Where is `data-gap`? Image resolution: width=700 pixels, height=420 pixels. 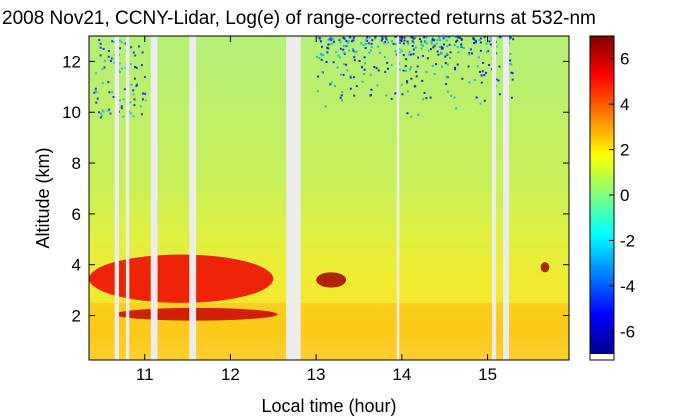 data-gap is located at coordinates (506, 198).